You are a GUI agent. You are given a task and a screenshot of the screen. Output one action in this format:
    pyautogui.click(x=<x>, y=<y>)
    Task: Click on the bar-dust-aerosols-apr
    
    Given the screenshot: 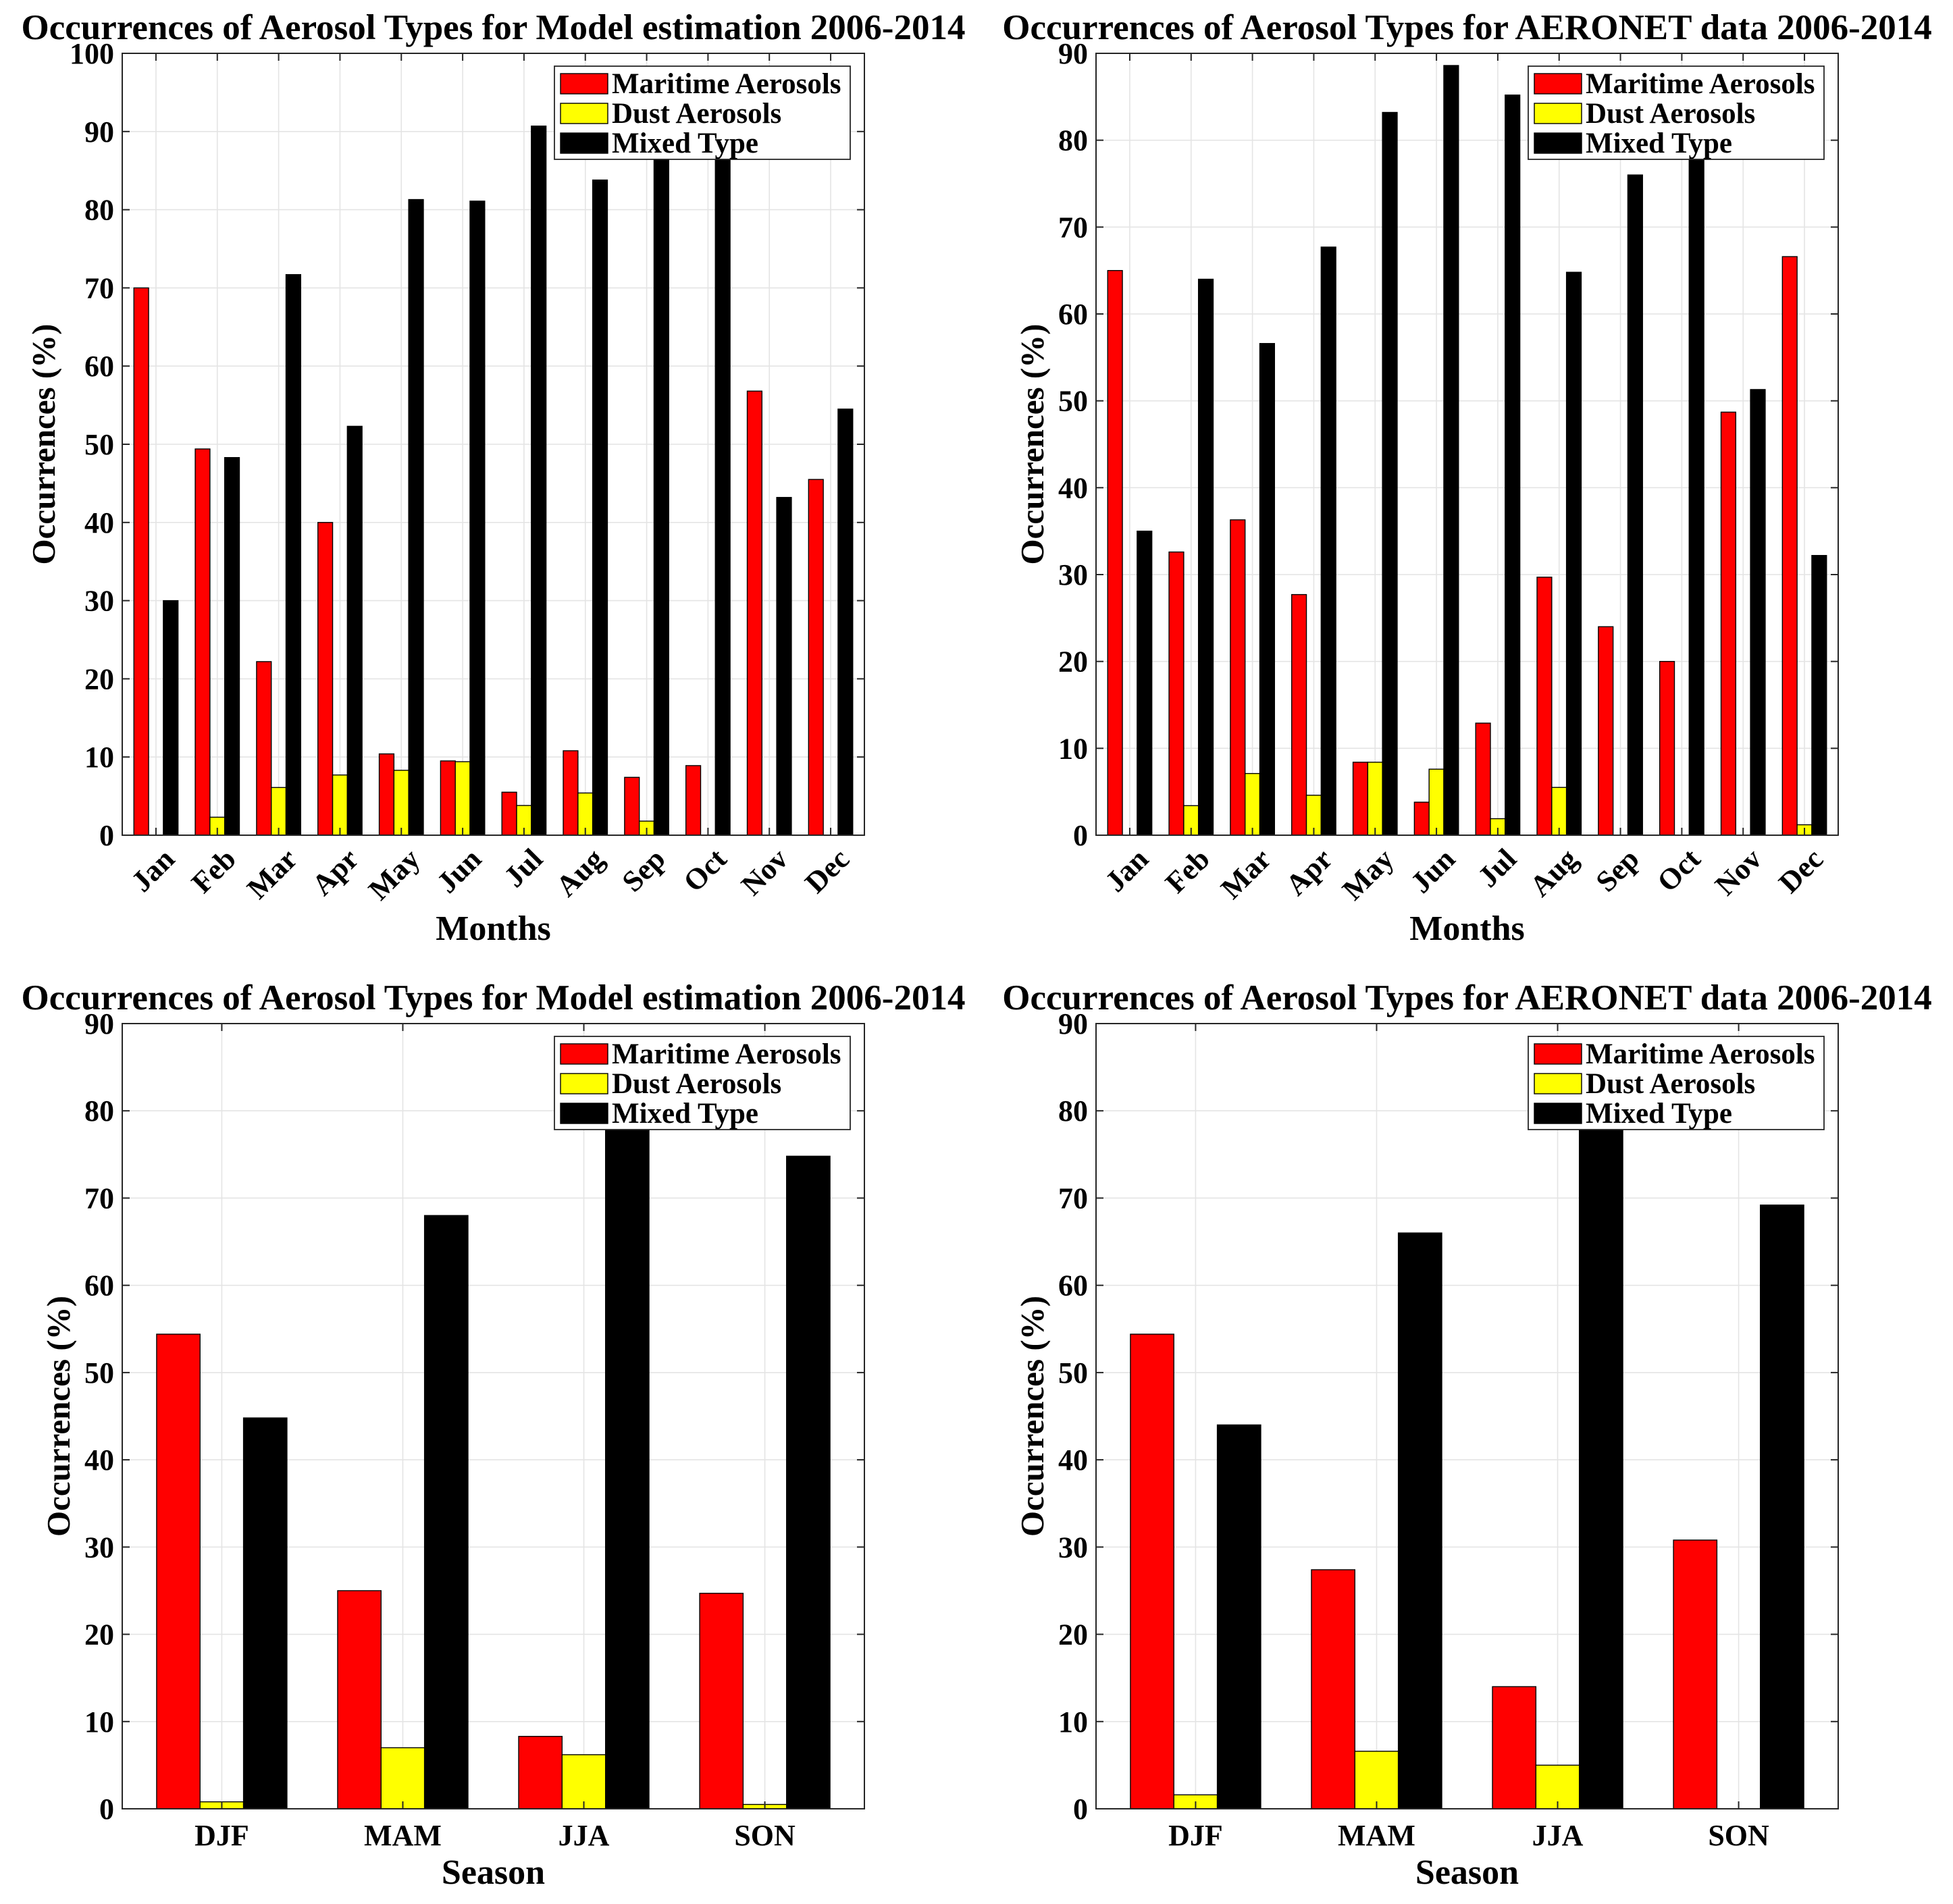 What is the action you would take?
    pyautogui.click(x=340, y=805)
    